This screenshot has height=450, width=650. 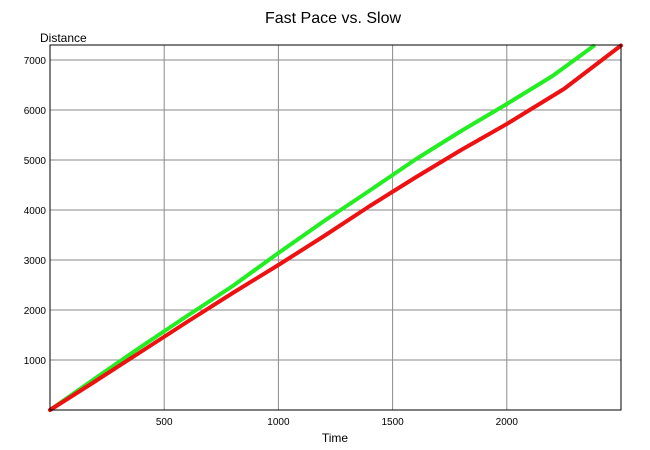 What do you see at coordinates (335, 438) in the screenshot?
I see `x-axis-label: Time` at bounding box center [335, 438].